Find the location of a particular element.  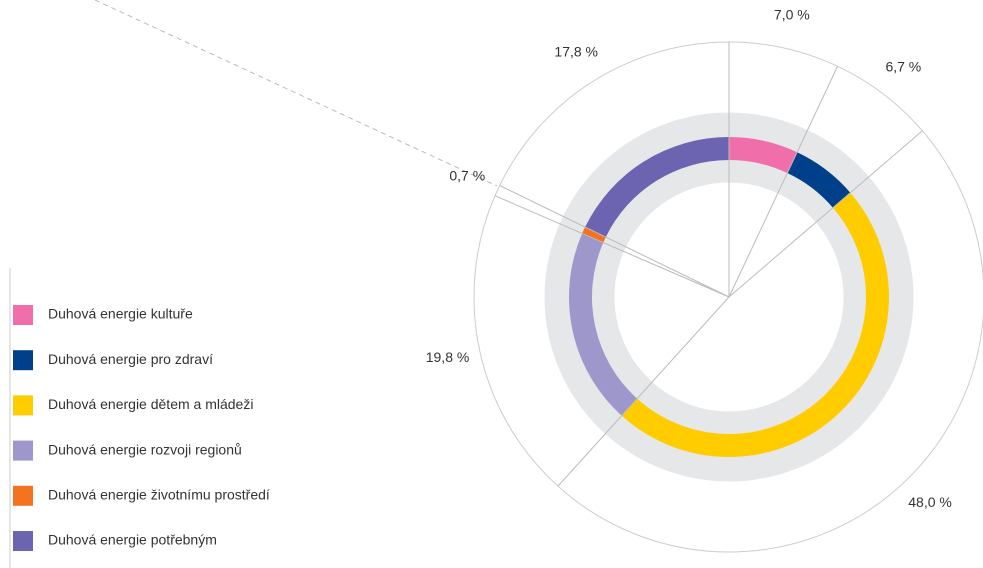

leader-line is located at coordinates (296, 93).